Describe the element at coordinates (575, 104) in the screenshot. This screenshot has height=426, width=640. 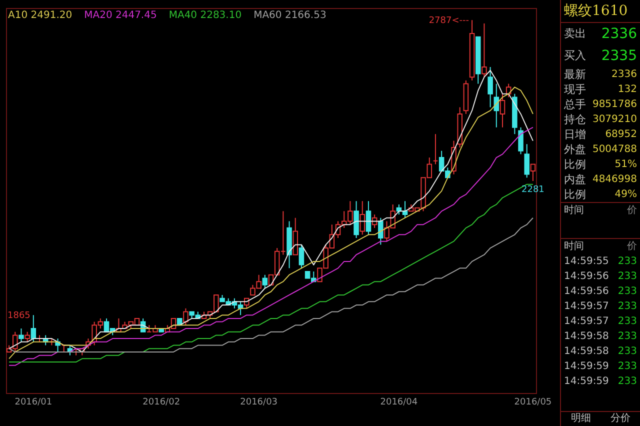
I see `text: 总手` at that location.